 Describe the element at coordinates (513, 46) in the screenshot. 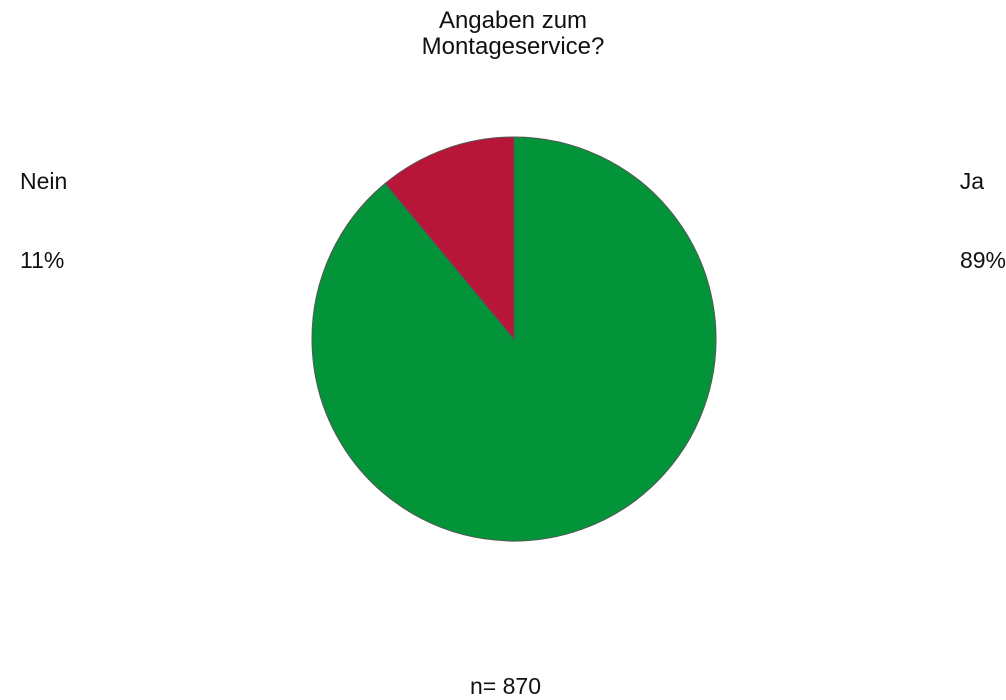

I see `chart-title-line-2: Montageservice?` at that location.